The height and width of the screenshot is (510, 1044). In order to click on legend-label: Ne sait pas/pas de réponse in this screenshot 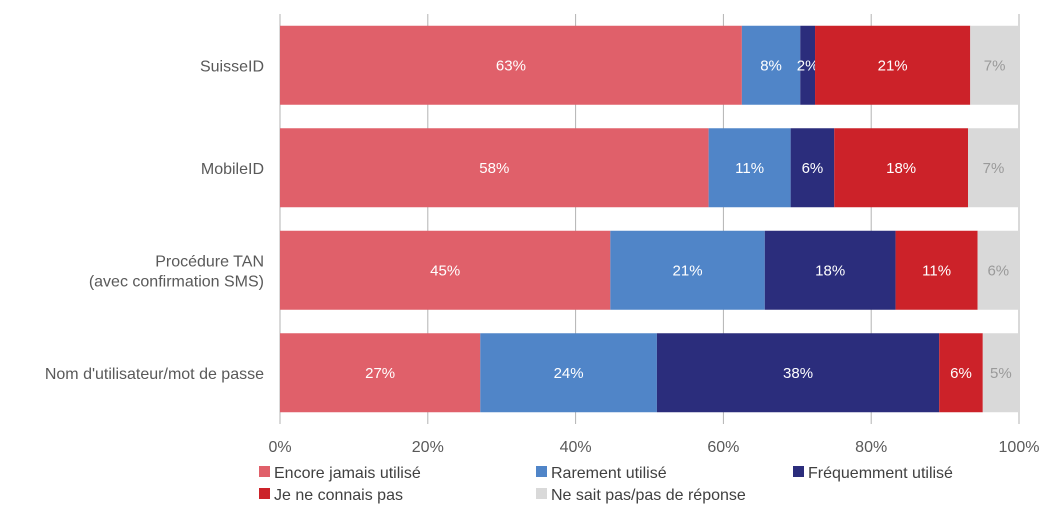, I will do `click(648, 495)`.